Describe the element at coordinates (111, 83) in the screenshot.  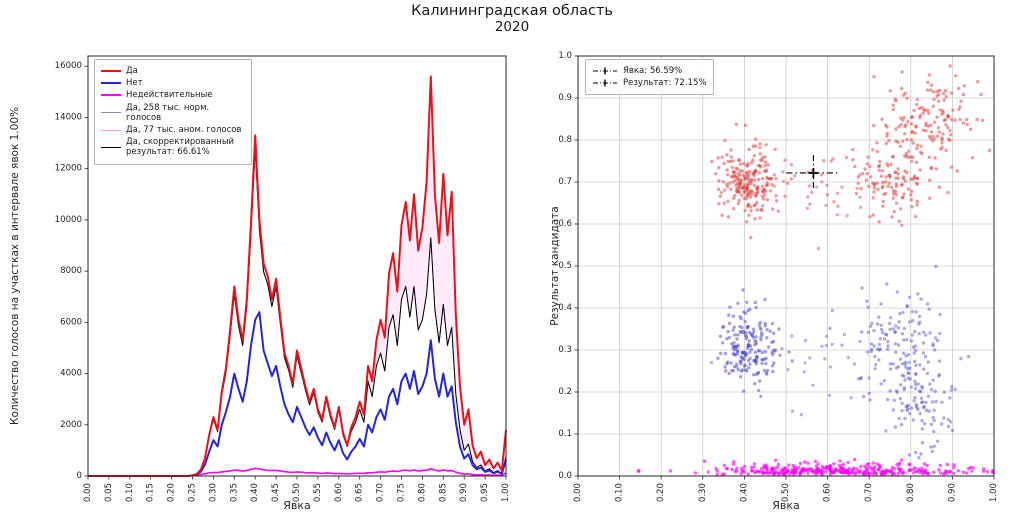
I see `no-line-swatch` at that location.